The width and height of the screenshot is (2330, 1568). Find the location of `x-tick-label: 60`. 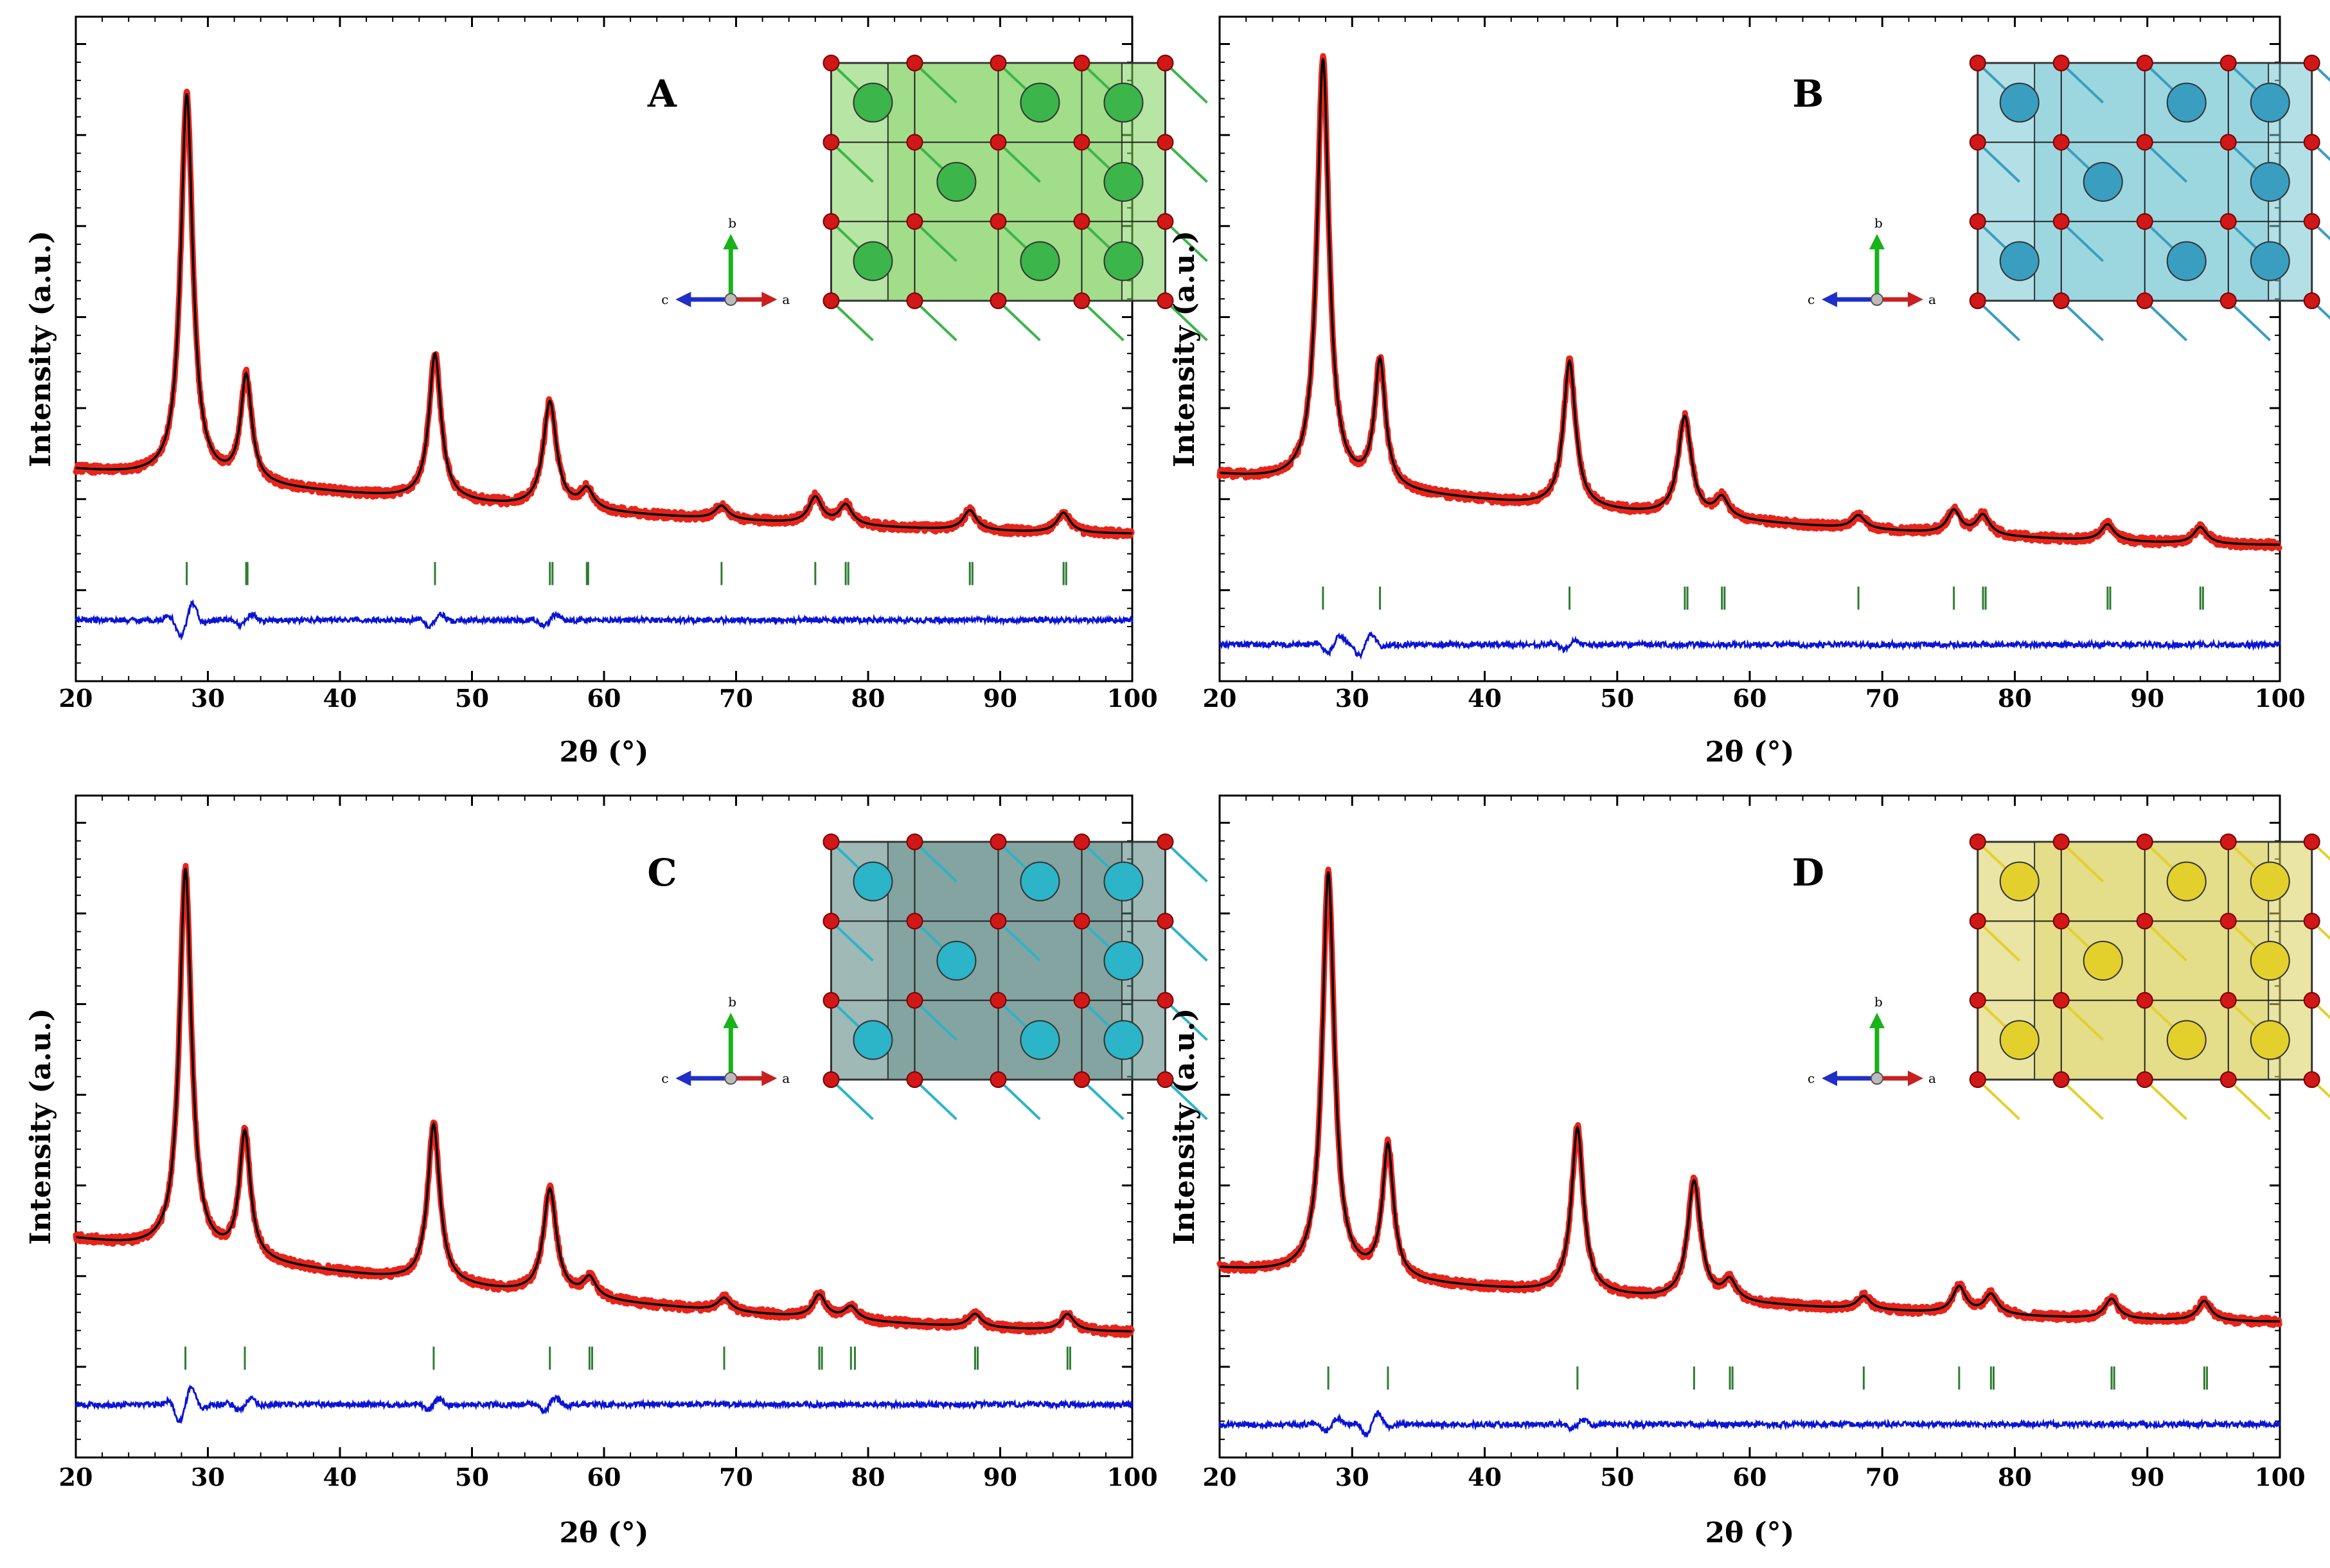

x-tick-label: 60 is located at coordinates (604, 1477).